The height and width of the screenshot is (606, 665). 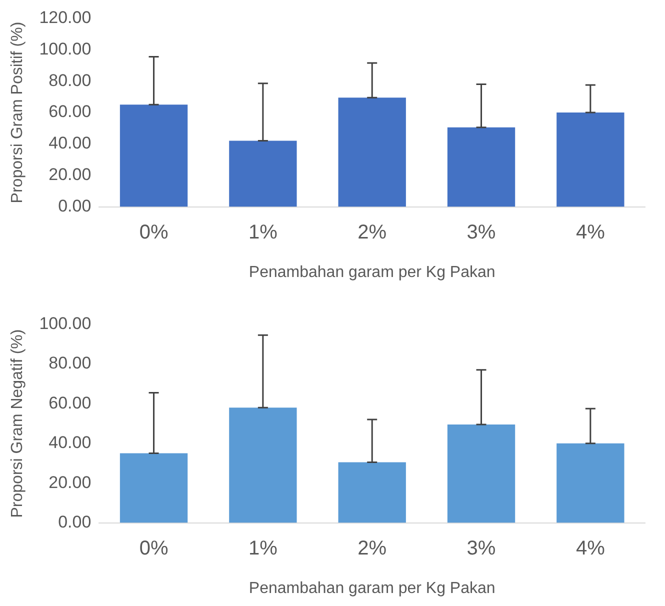 I want to click on y-axis-title: Proporsi Gram Negatif (%), so click(x=17, y=423).